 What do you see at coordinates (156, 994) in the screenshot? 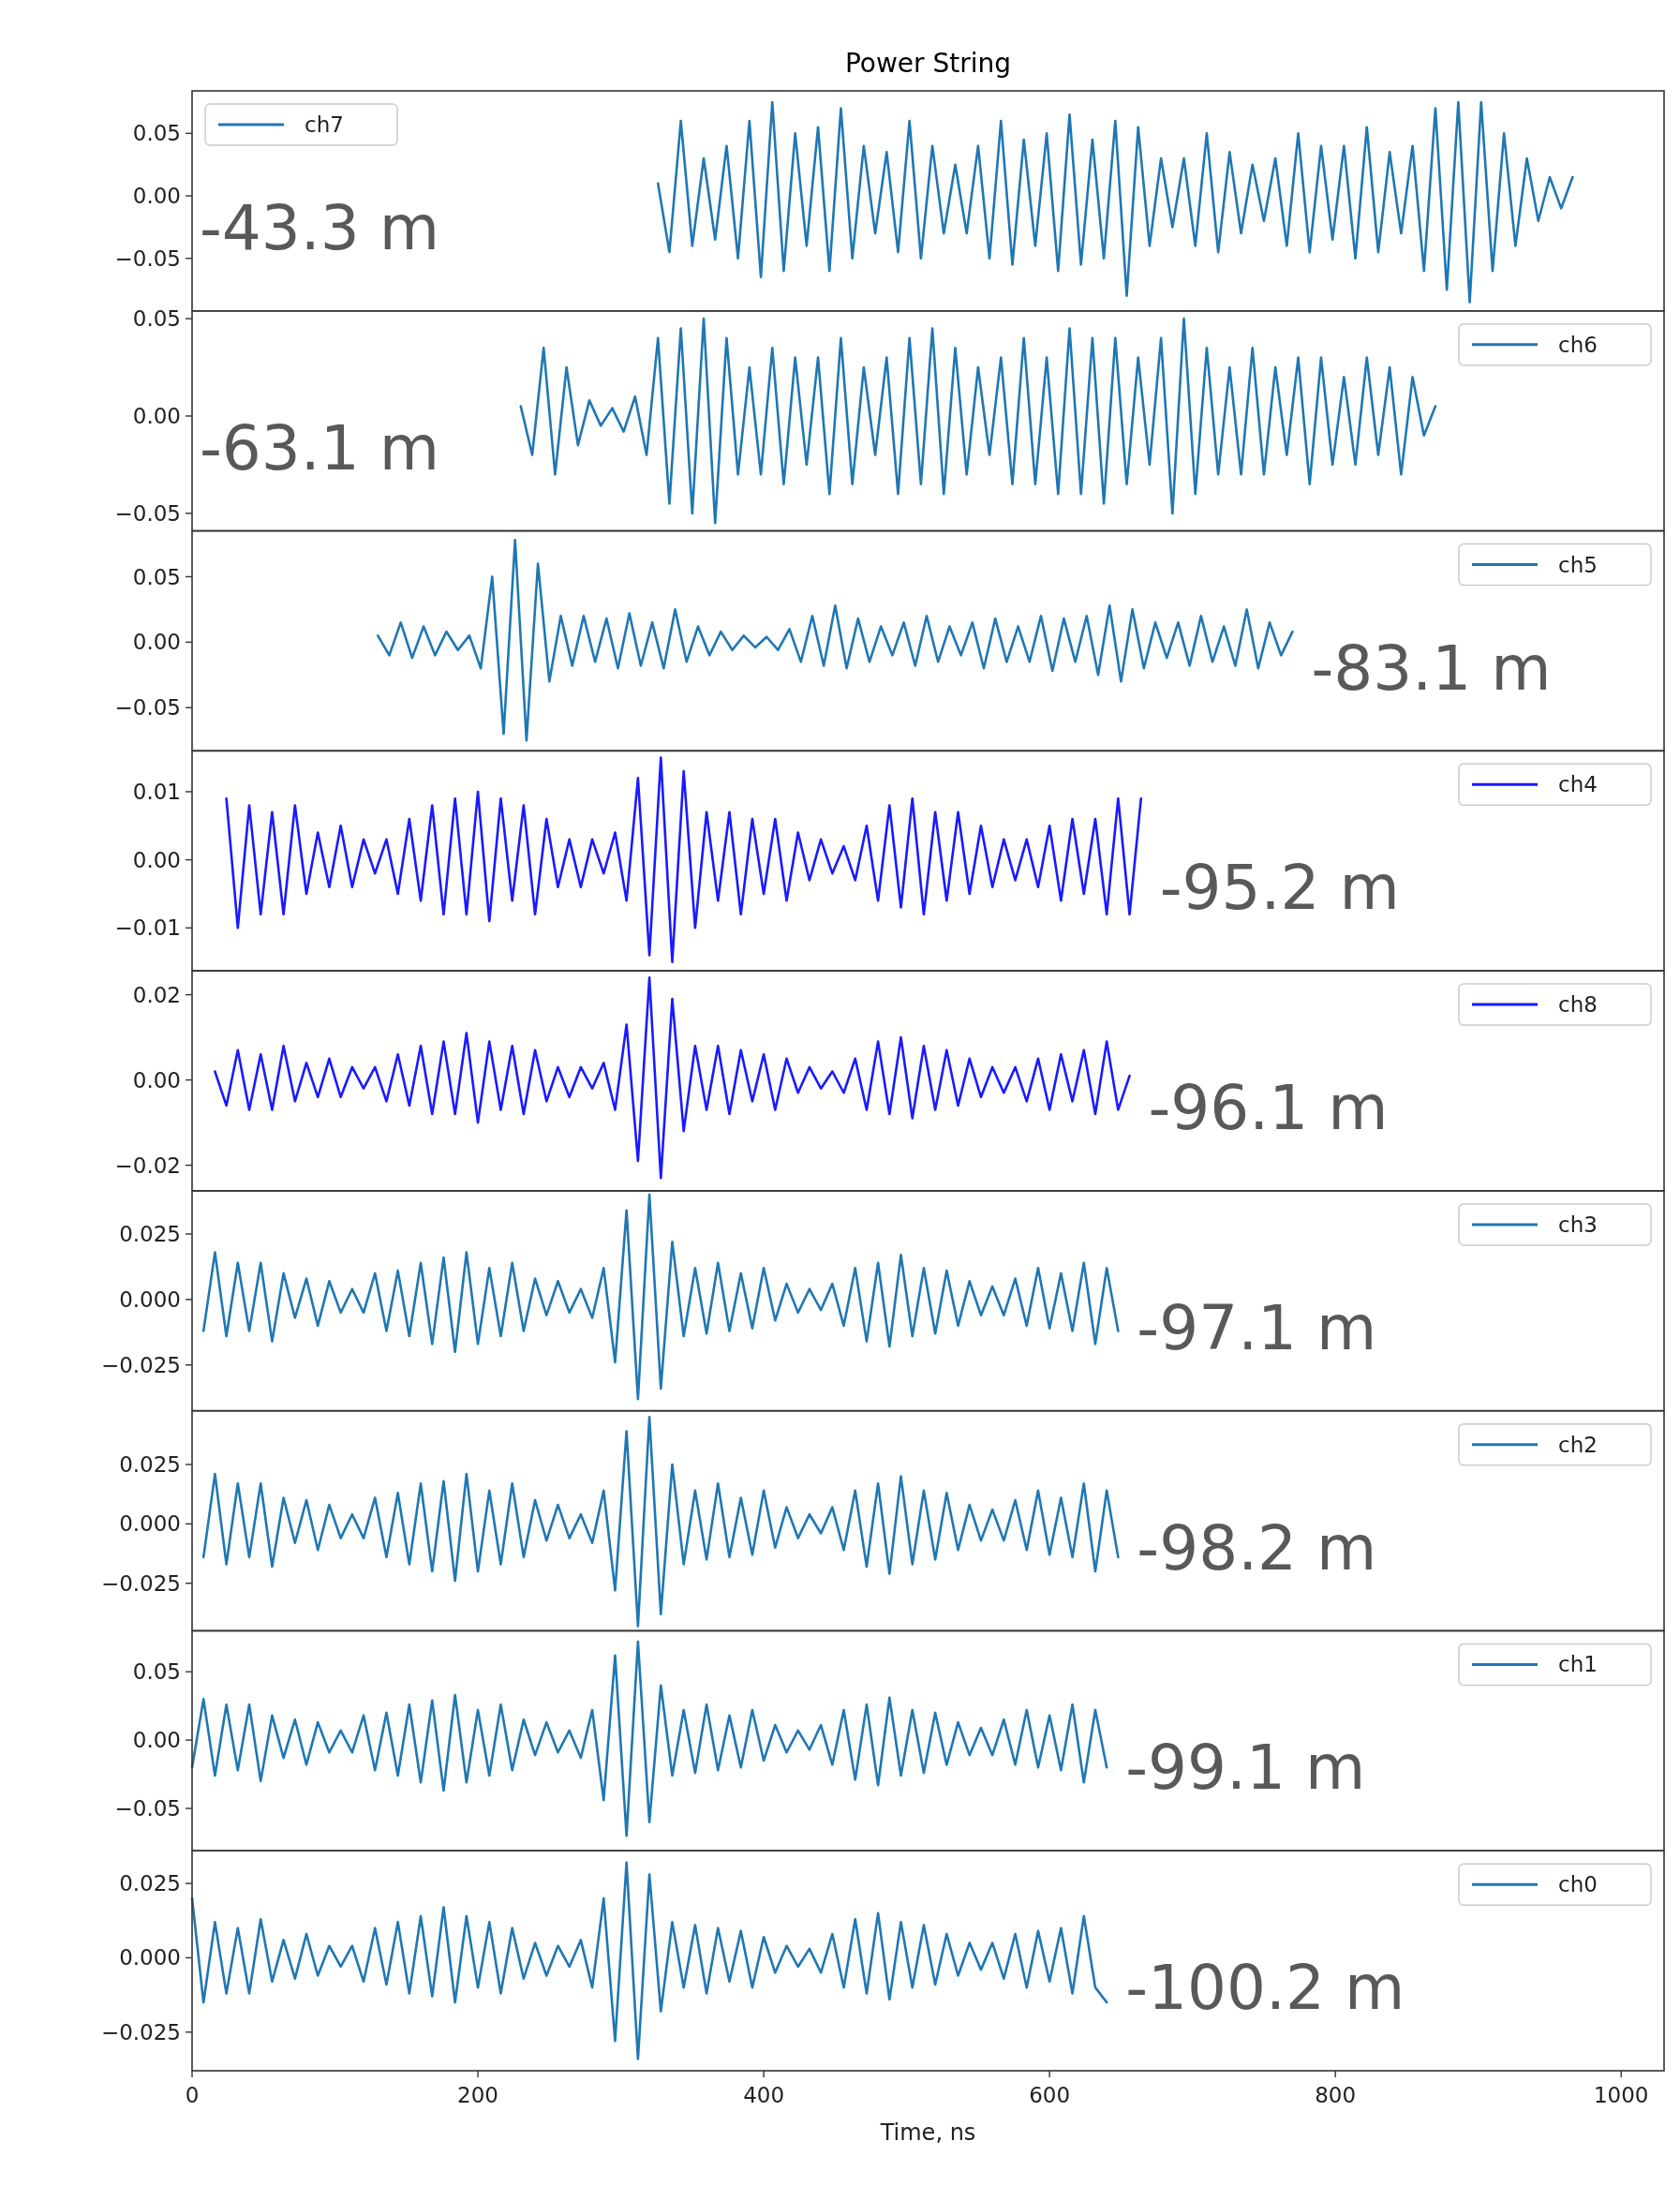
I see `y-tick-label: 0.02` at bounding box center [156, 994].